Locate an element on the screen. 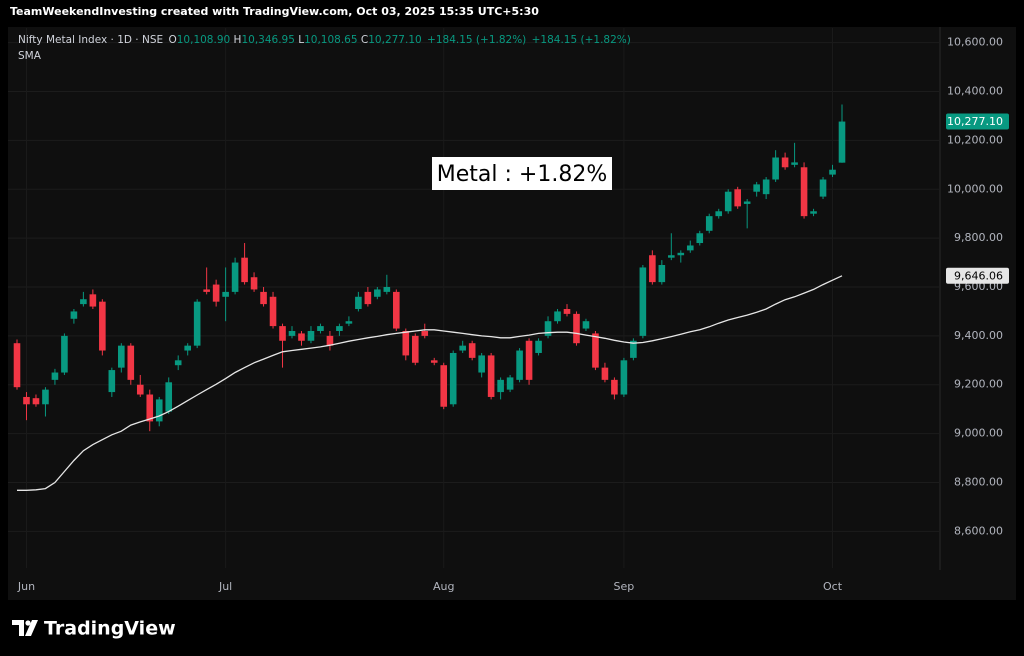 The height and width of the screenshot is (656, 1024). y-tick-label: 8,800.00 is located at coordinates (978, 481).